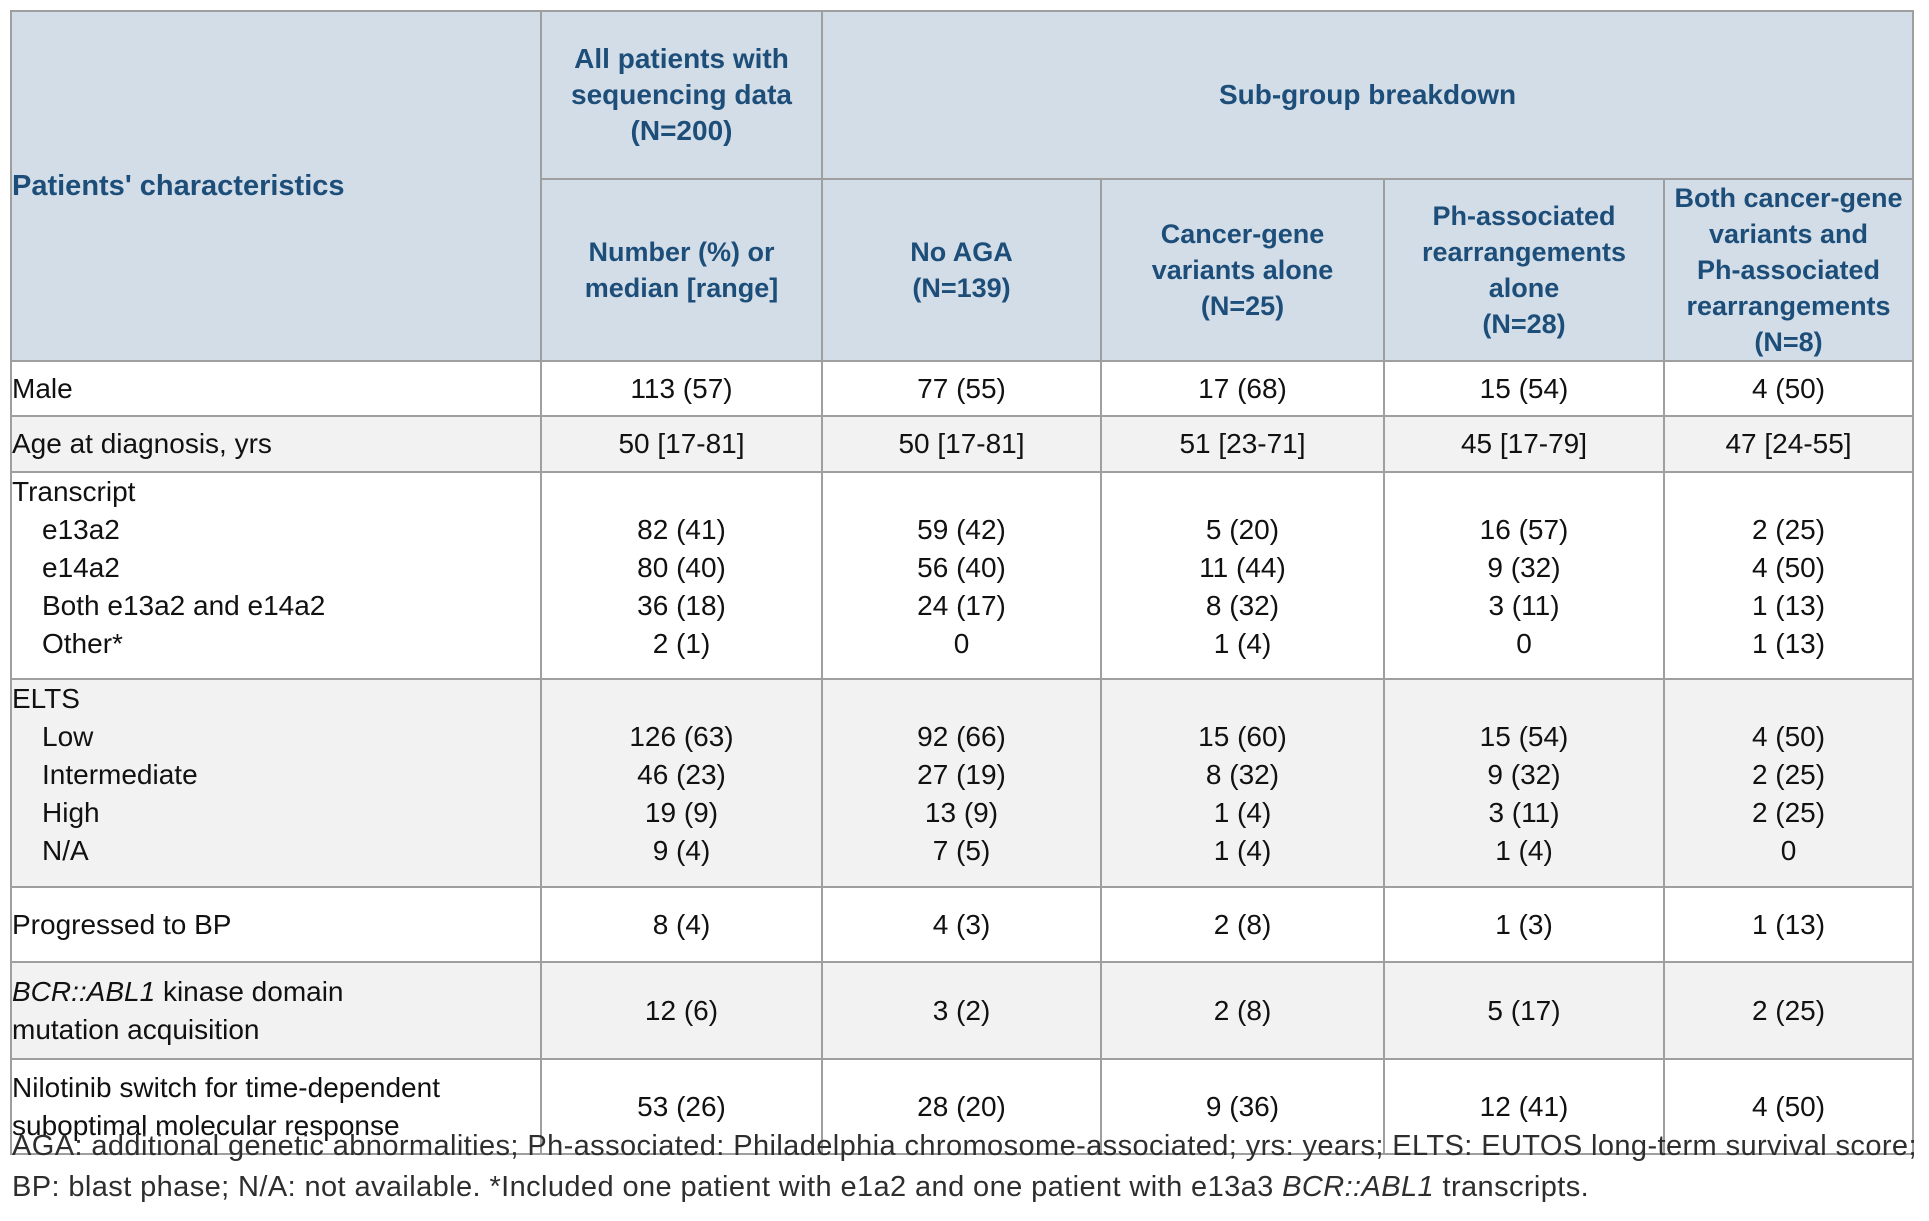  I want to click on cell: 16 (57), so click(1524, 529).